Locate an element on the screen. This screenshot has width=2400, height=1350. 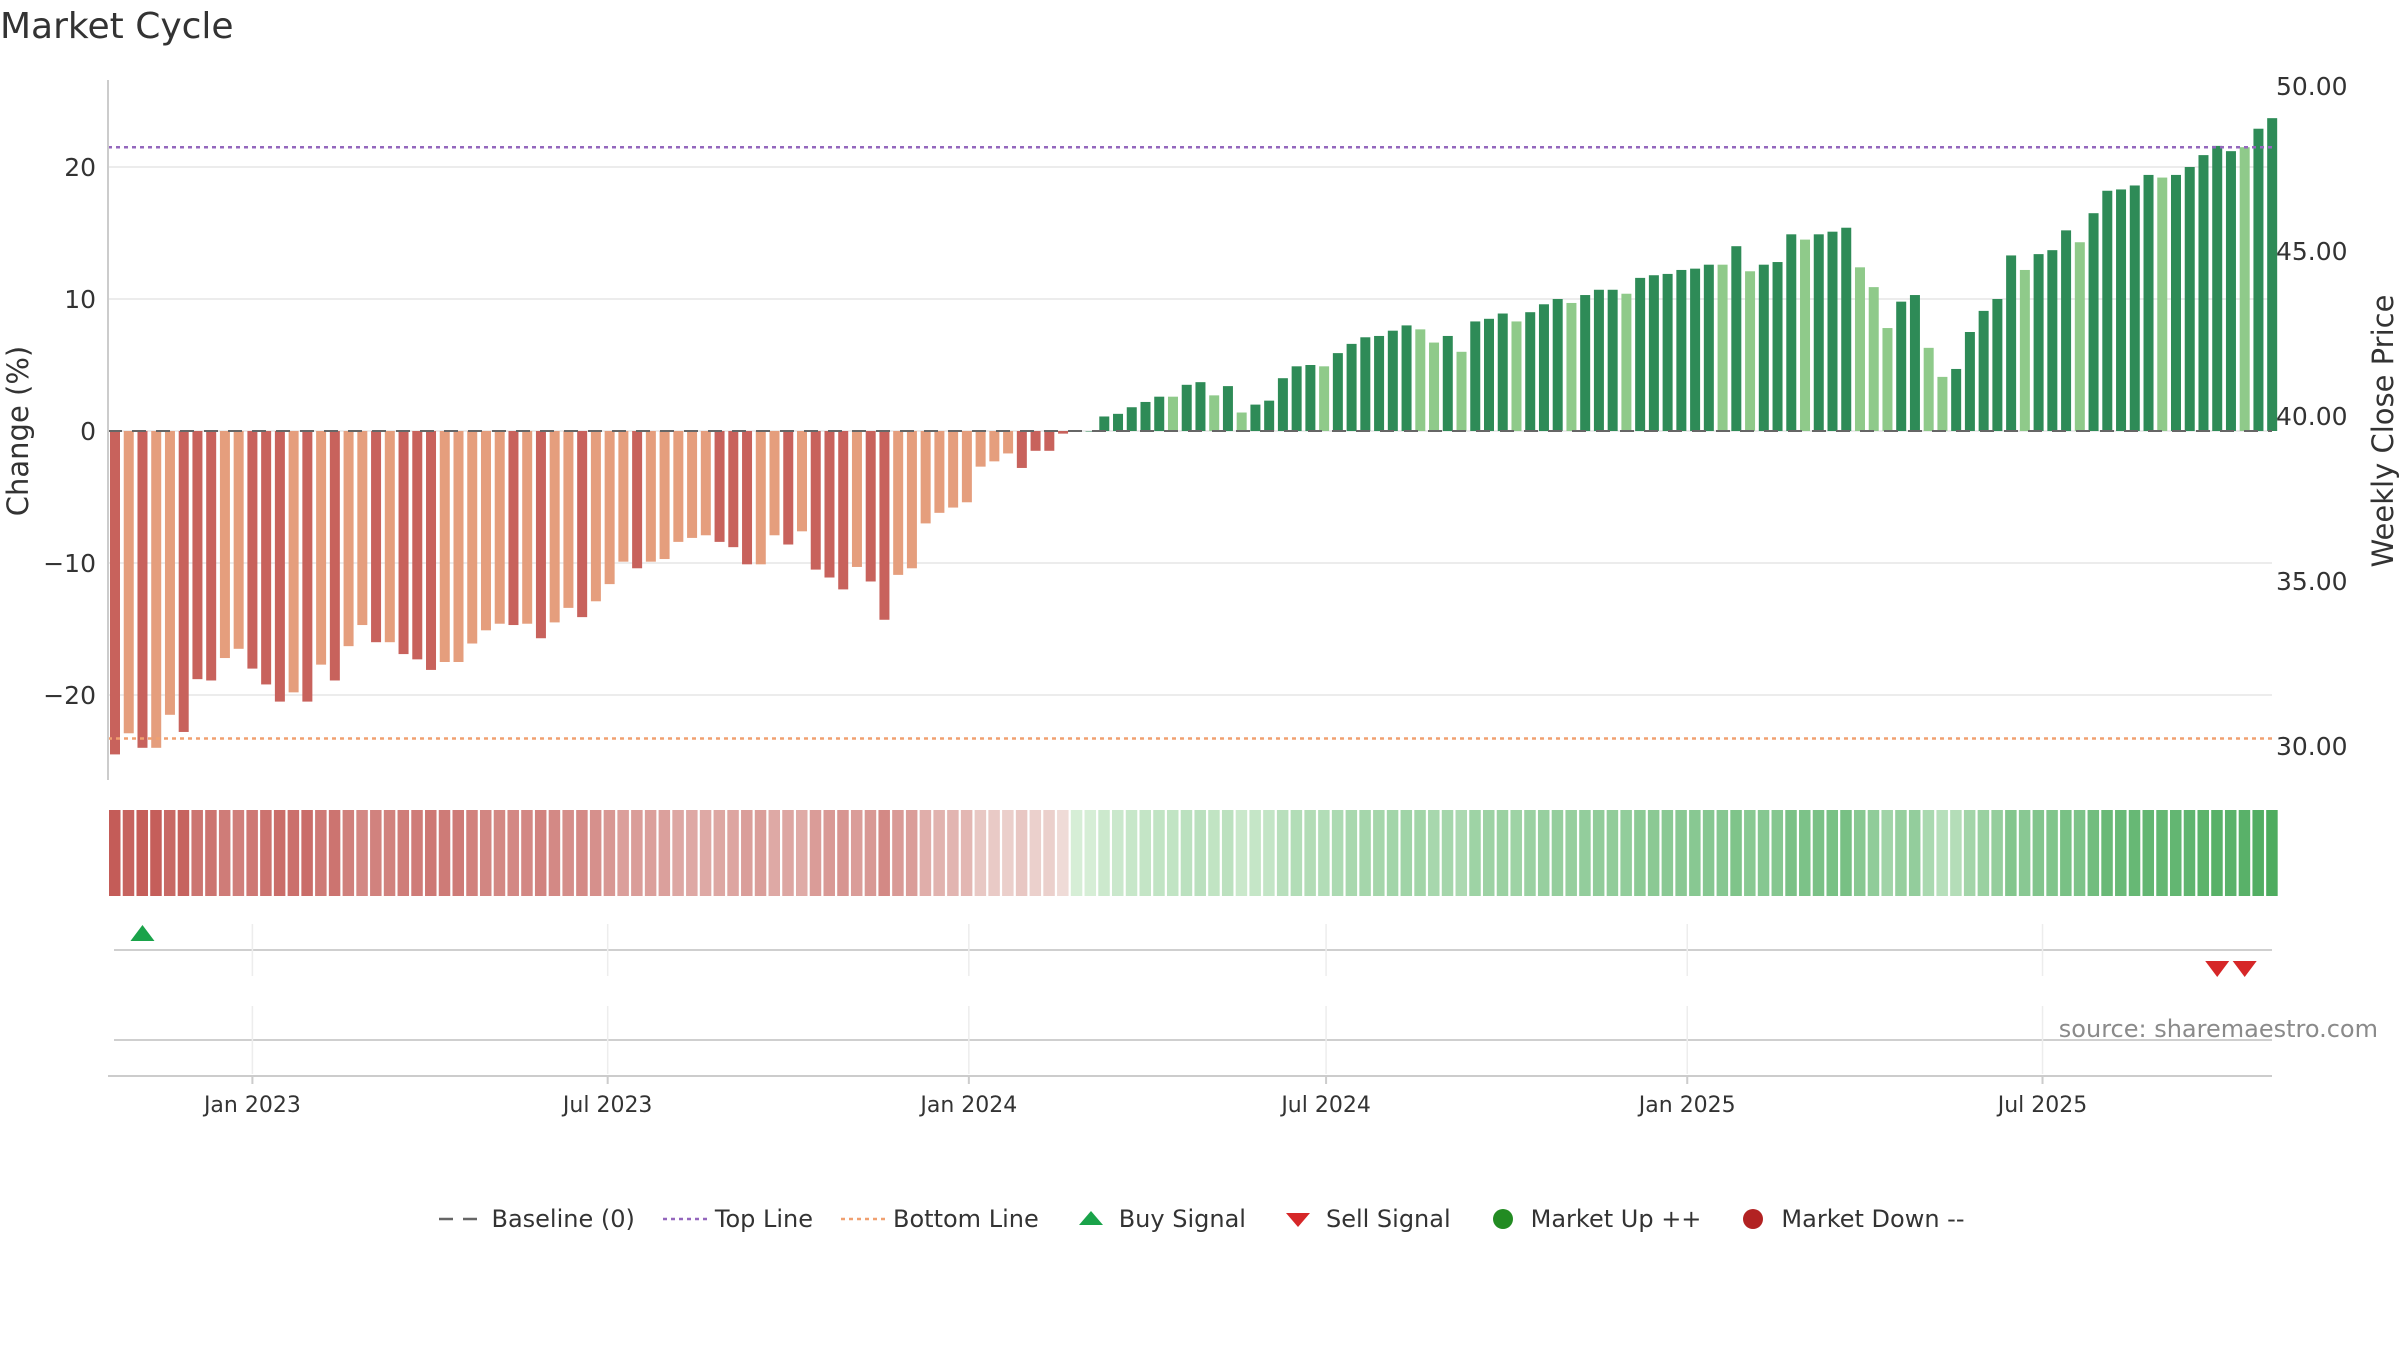
legend-item-up: Market Up ++ is located at coordinates (1588, 1219).